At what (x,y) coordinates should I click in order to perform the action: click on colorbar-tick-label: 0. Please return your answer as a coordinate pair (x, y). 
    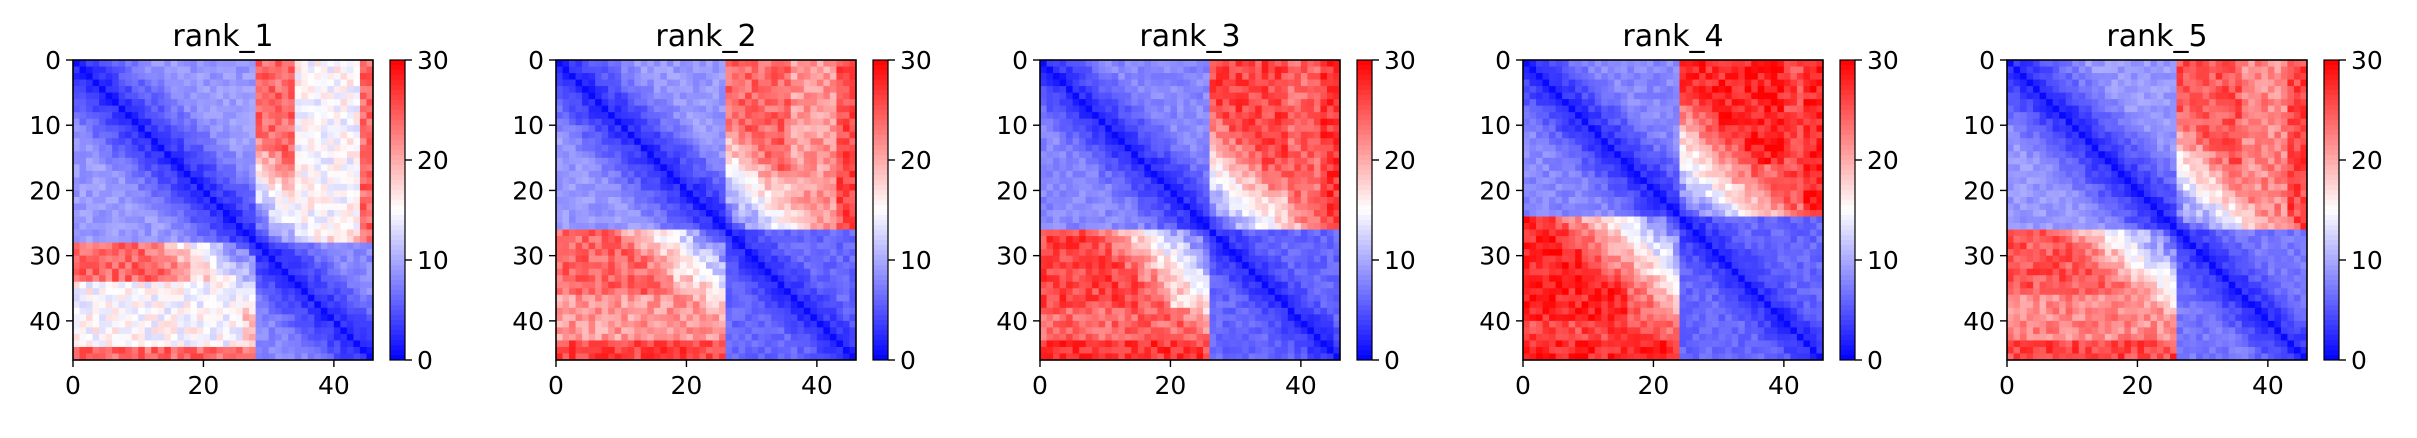
    Looking at the image, I should click on (425, 360).